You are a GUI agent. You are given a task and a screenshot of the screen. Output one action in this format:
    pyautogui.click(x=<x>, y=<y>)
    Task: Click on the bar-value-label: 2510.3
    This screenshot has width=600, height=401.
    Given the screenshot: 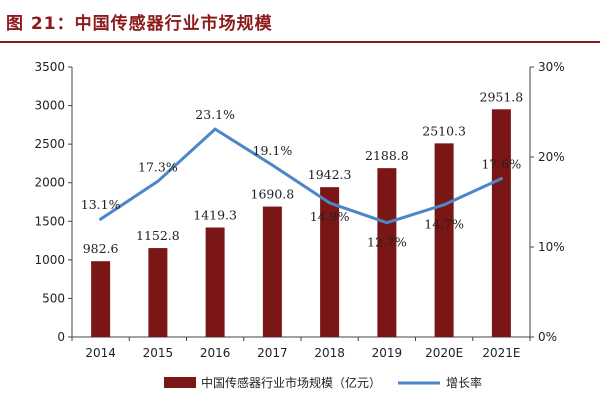 What is the action you would take?
    pyautogui.click(x=444, y=130)
    